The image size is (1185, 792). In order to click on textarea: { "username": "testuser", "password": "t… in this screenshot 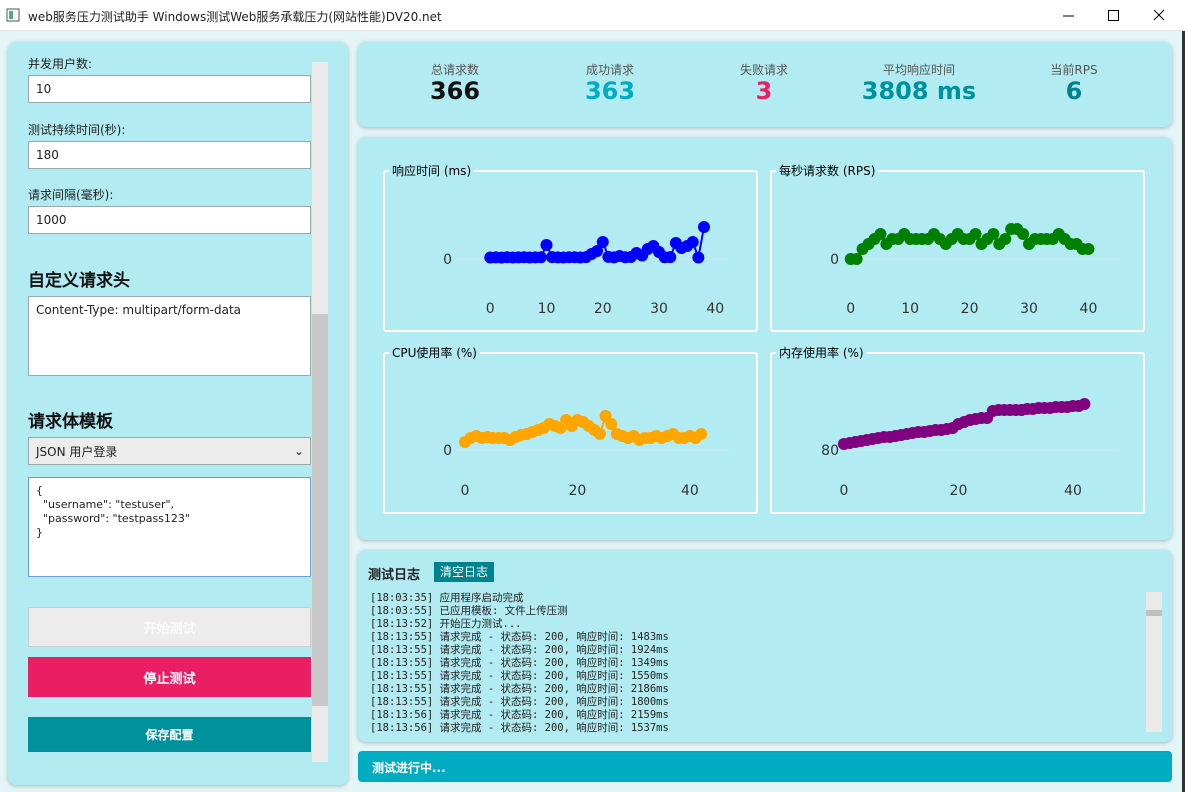, I will do `click(169, 527)`.